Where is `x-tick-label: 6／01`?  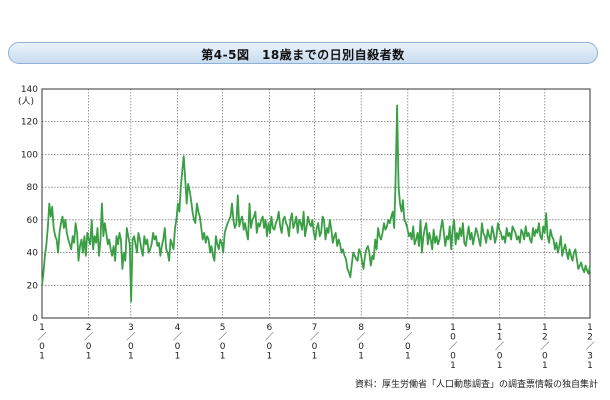 x-tick-label: 6／01 is located at coordinates (269, 342).